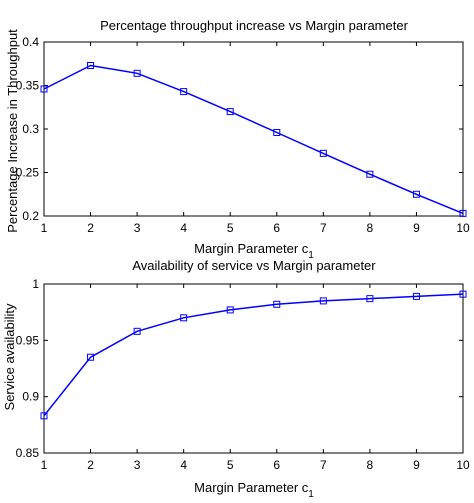 The width and height of the screenshot is (474, 503). What do you see at coordinates (370, 465) in the screenshot?
I see `availability-x-tick-label: 8` at bounding box center [370, 465].